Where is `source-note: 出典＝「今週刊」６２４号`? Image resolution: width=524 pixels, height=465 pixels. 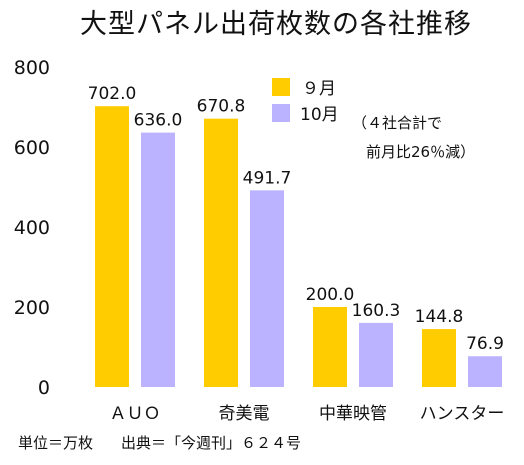
source-note: 出典＝「今週刊」６２４号 is located at coordinates (211, 443).